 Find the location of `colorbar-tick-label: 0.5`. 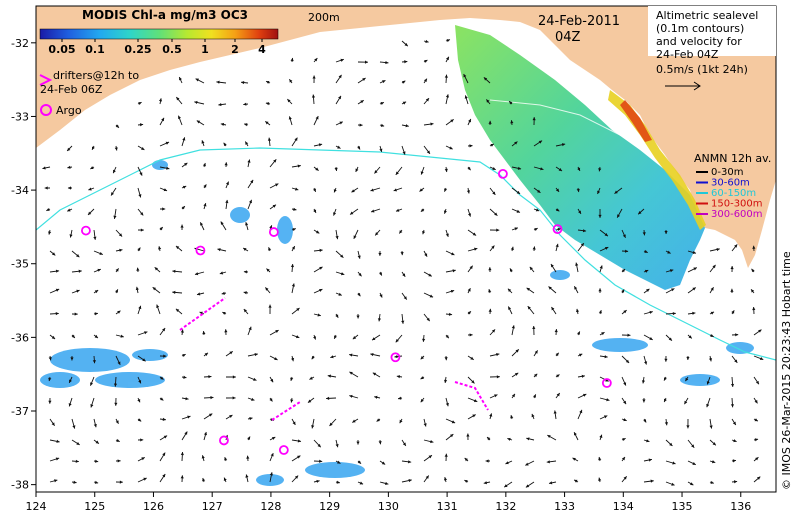

colorbar-tick-label: 0.5 is located at coordinates (172, 49).